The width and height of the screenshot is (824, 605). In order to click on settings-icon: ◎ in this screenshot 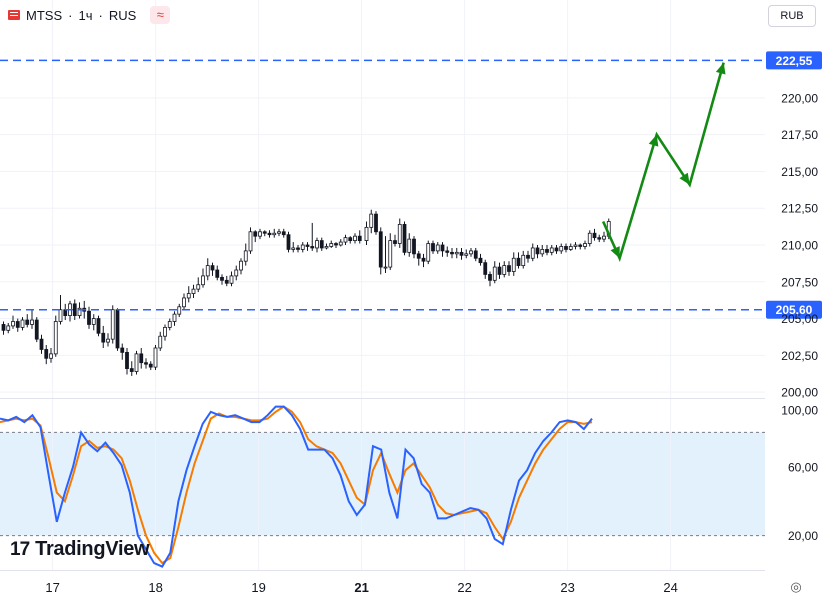, I will do `click(796, 586)`.